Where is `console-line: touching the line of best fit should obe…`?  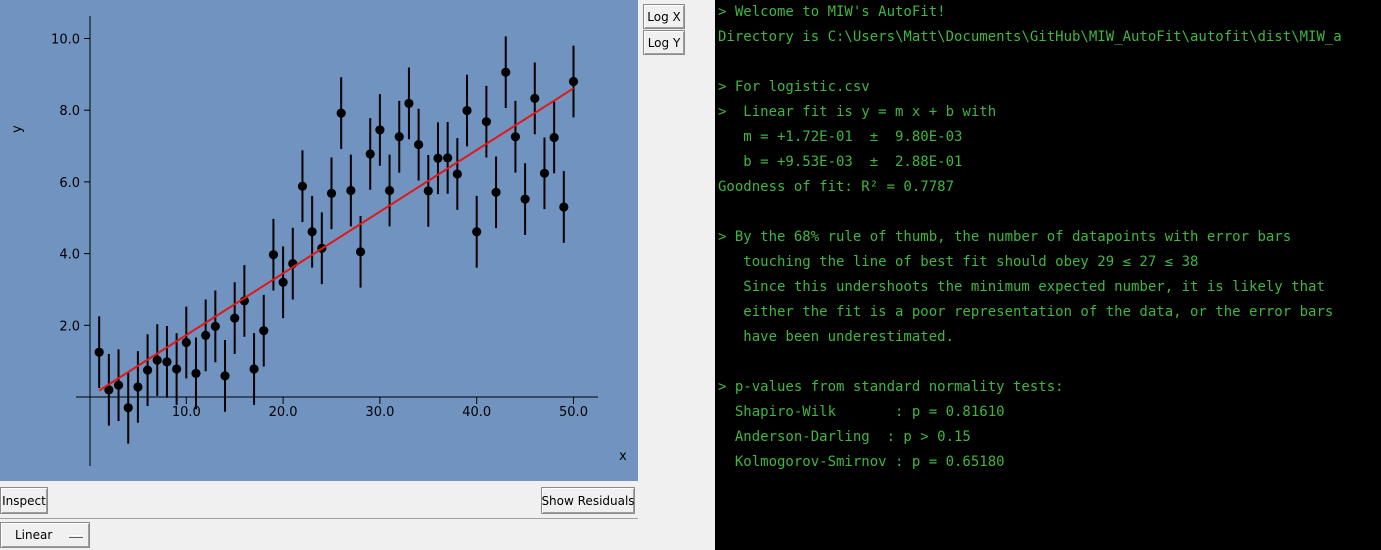 console-line: touching the line of best fit should obe… is located at coordinates (958, 262).